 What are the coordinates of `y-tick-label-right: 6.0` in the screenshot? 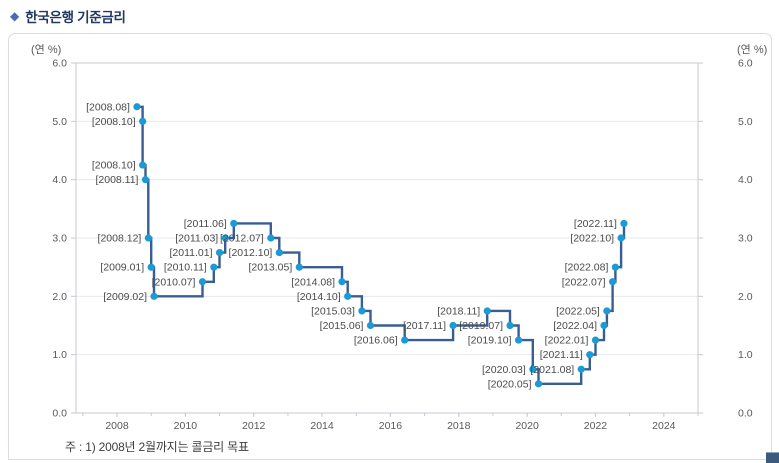 It's located at (745, 64).